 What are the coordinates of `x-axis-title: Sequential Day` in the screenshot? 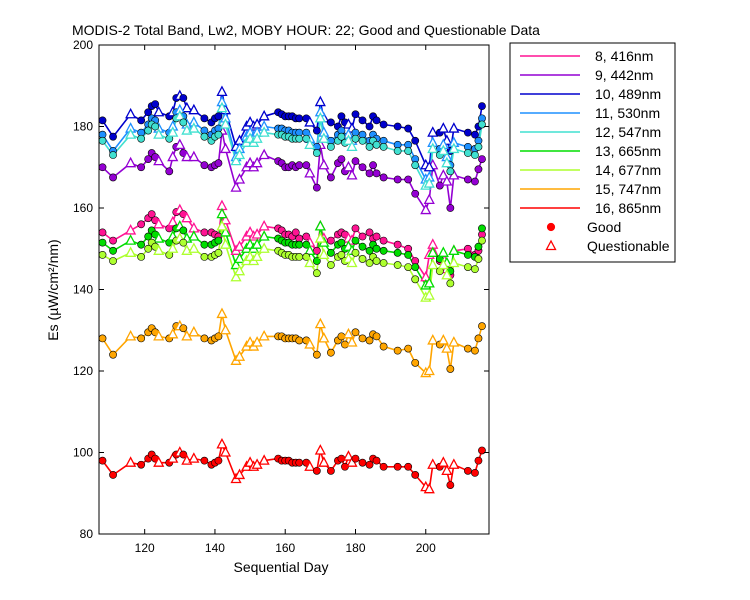 It's located at (281, 567).